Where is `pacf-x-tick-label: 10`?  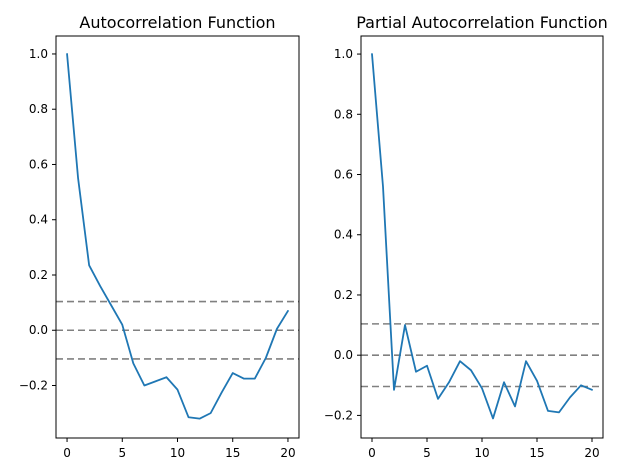
pacf-x-tick-label: 10 is located at coordinates (481, 453).